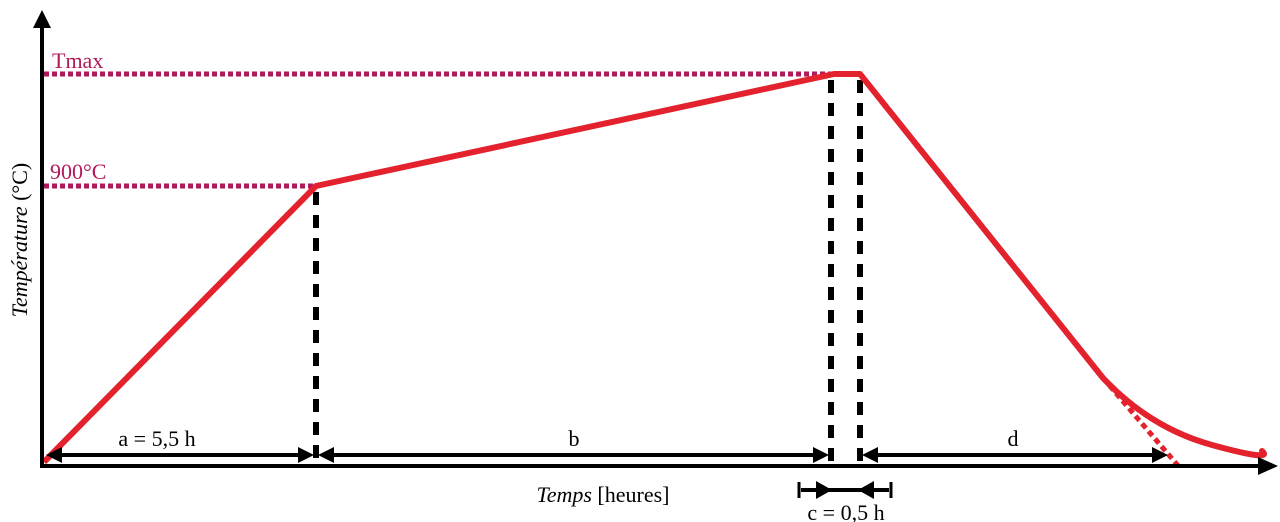  What do you see at coordinates (156, 438) in the screenshot?
I see `duration-a-label: a = 5,5 h` at bounding box center [156, 438].